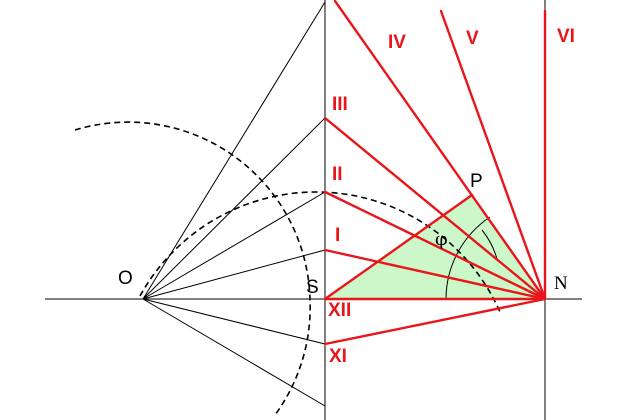 This screenshot has width=641, height=420. Describe the element at coordinates (312, 287) in the screenshot. I see `point-label-s: S` at that location.